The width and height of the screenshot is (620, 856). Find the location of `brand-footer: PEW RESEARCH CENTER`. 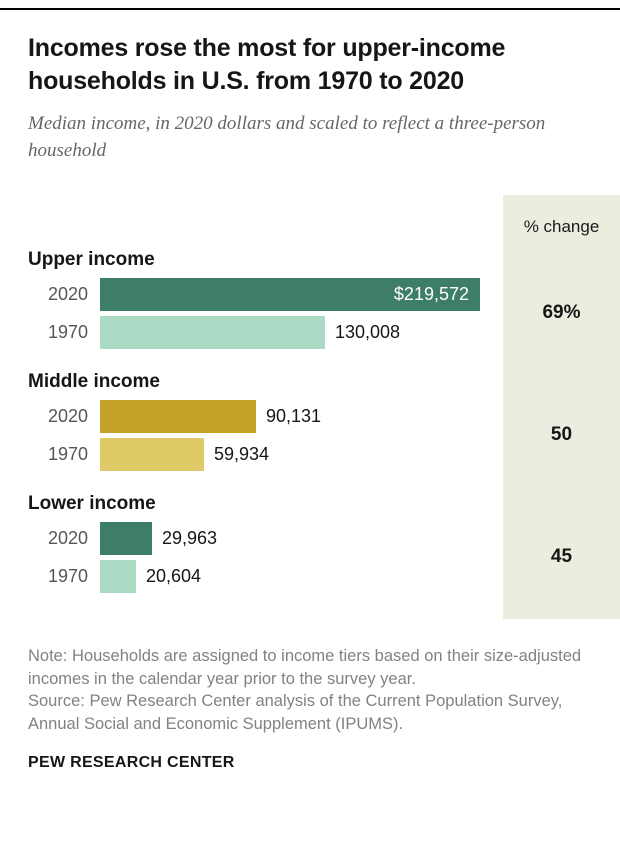

brand-footer: PEW RESEARCH CENTER is located at coordinates (131, 762).